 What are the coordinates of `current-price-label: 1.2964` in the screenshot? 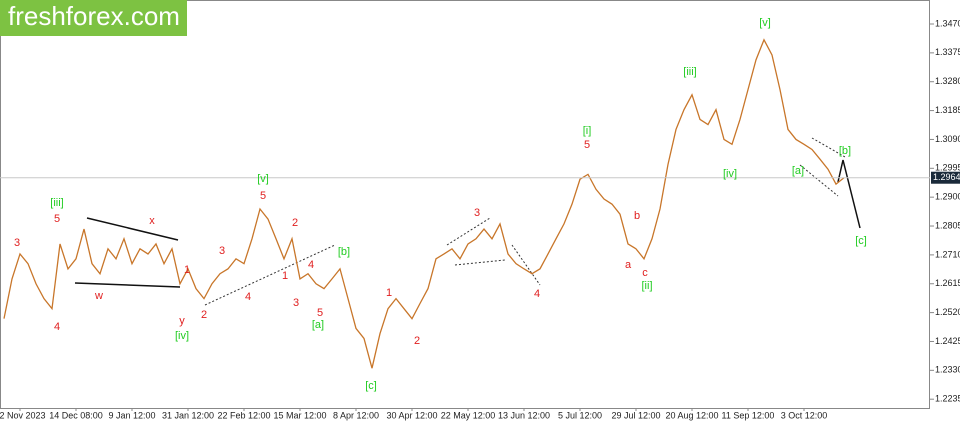 It's located at (946, 177).